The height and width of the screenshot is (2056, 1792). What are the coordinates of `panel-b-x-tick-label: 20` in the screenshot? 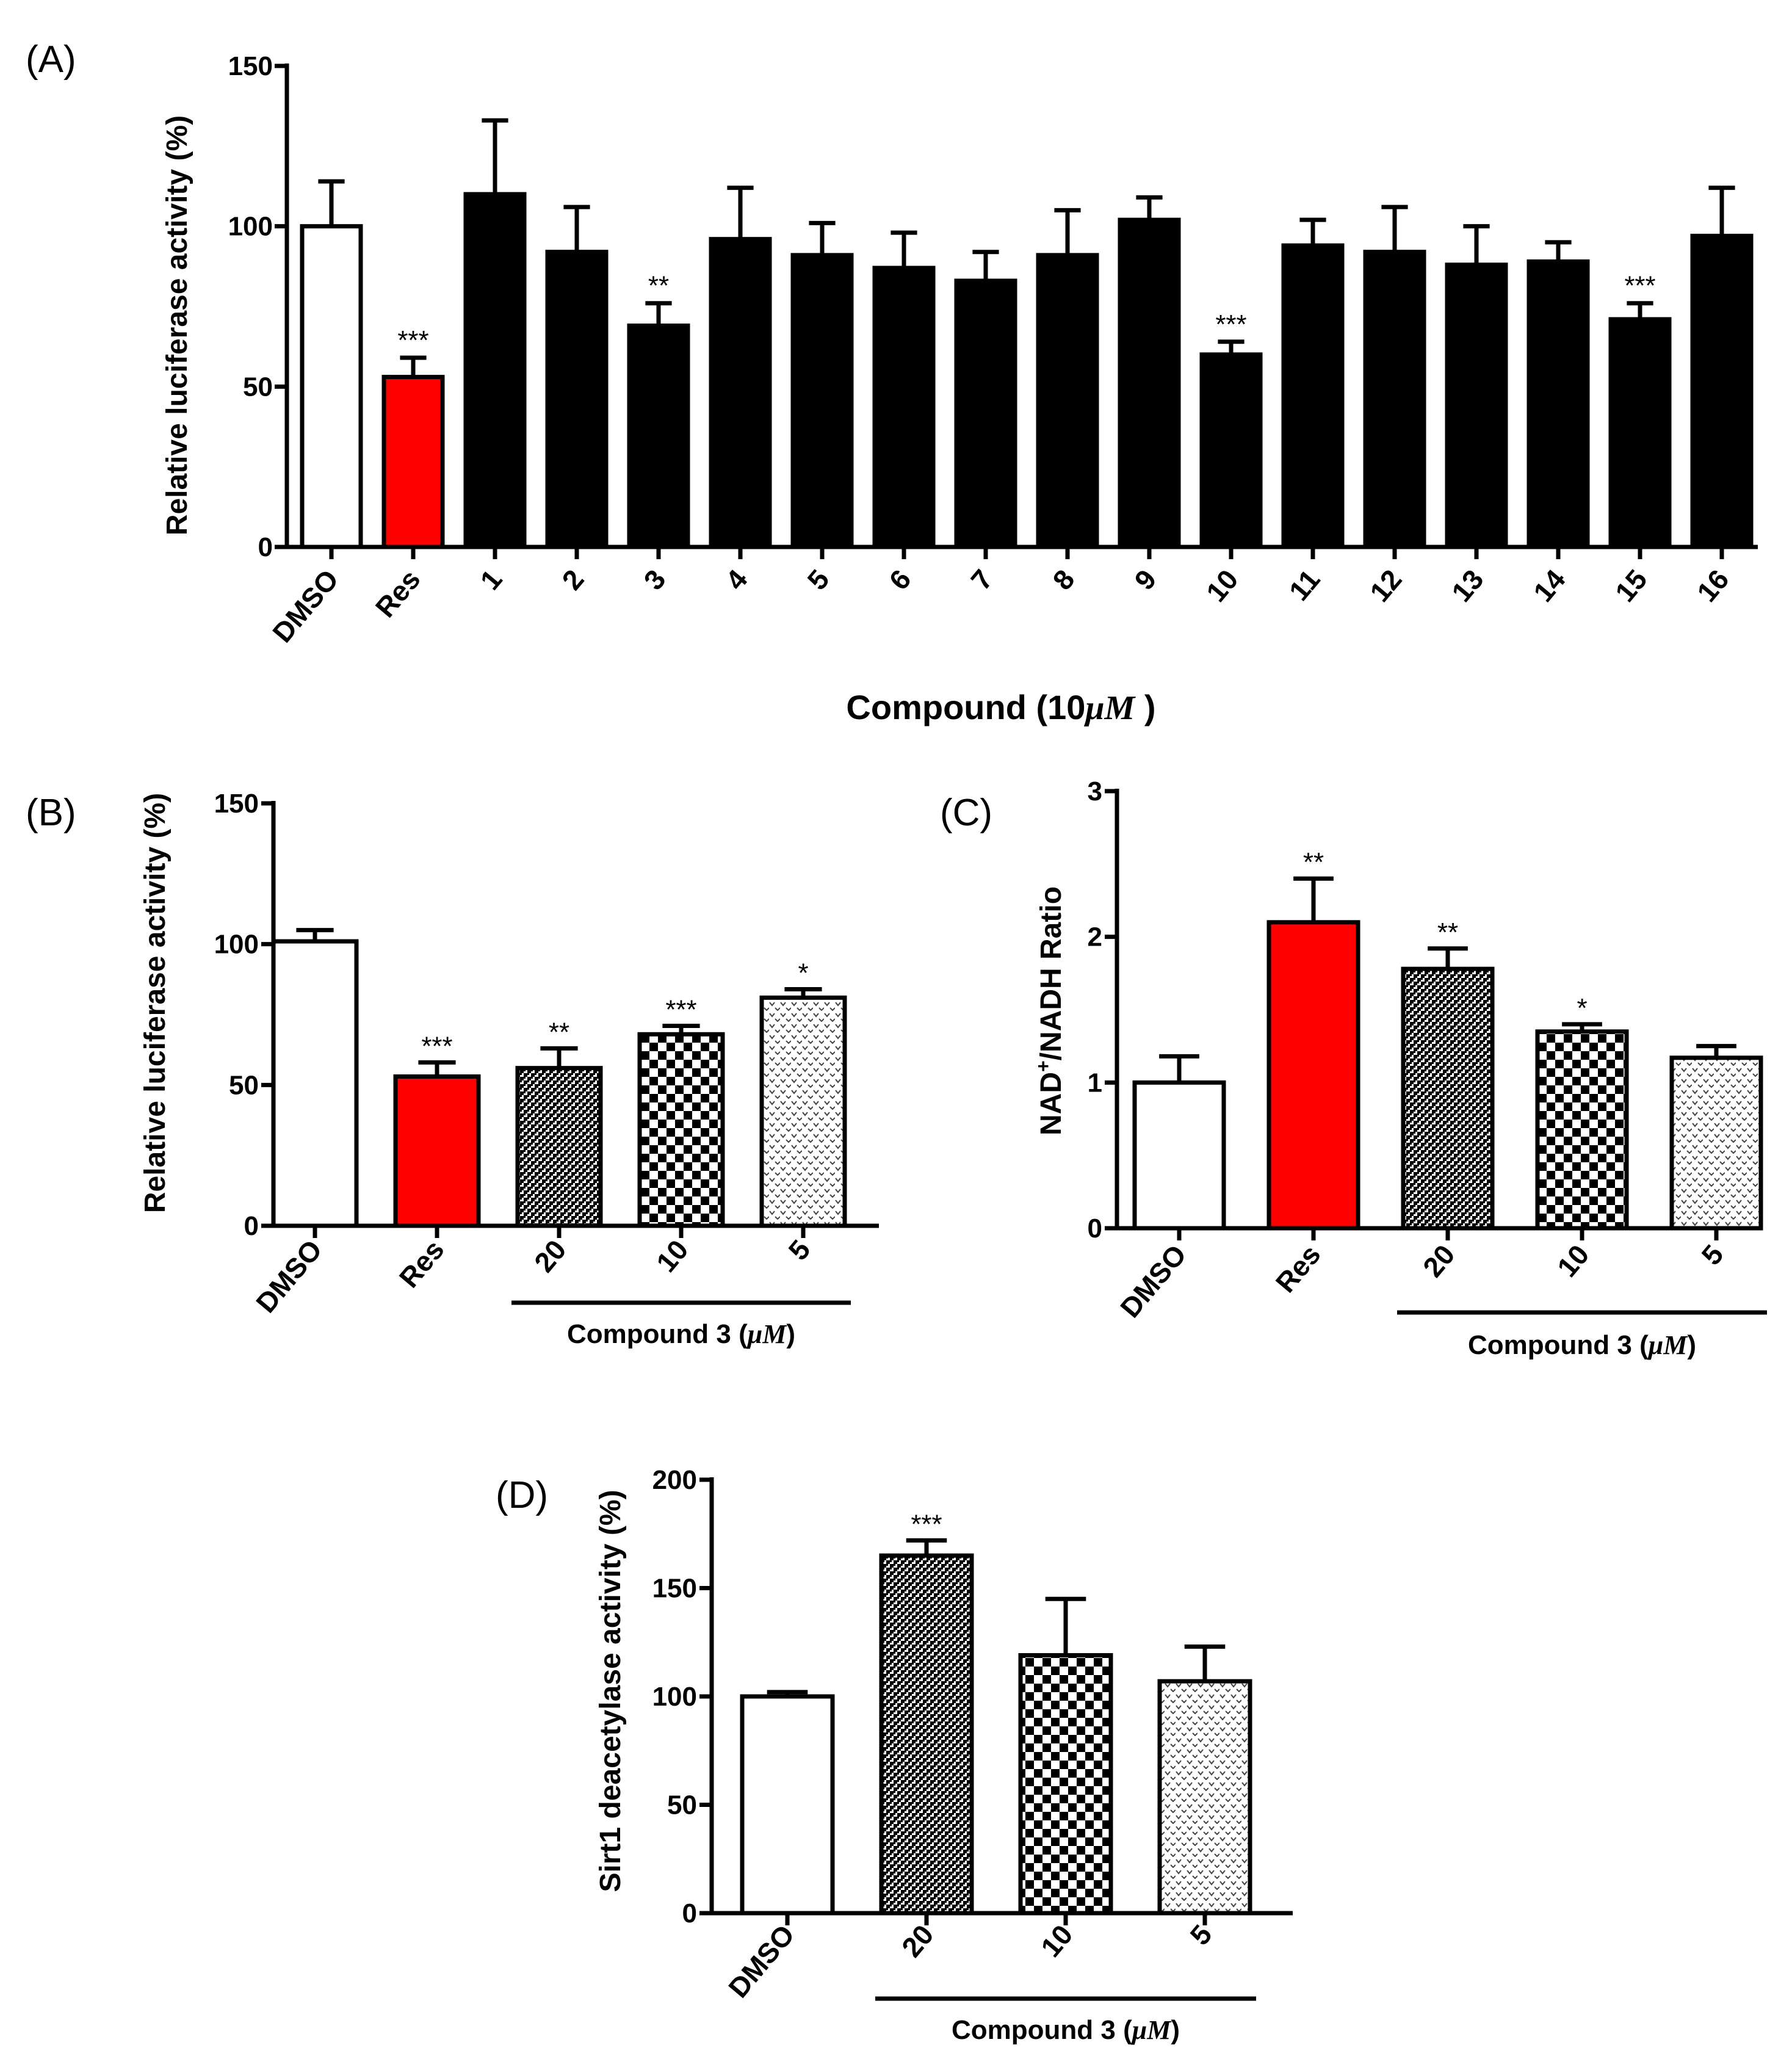 It's located at (550, 1256).